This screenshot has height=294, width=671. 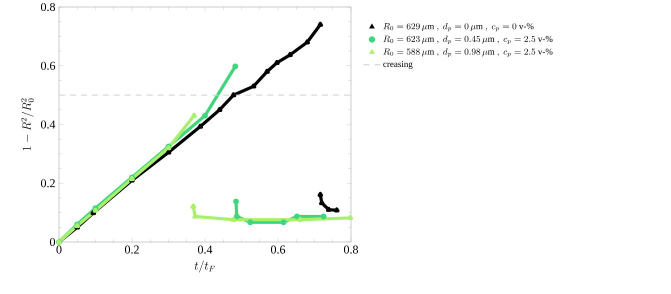 What do you see at coordinates (468, 52) in the screenshot?
I see `legend-label: $R_0 = 588\,\mu\mathrm{m}\ ,\ d_p = 0.98\,\mu\mathrm{m}\ ,\ c_p = 2.5\ \mathrm{v}\textrm{-}\%$` at bounding box center [468, 52].